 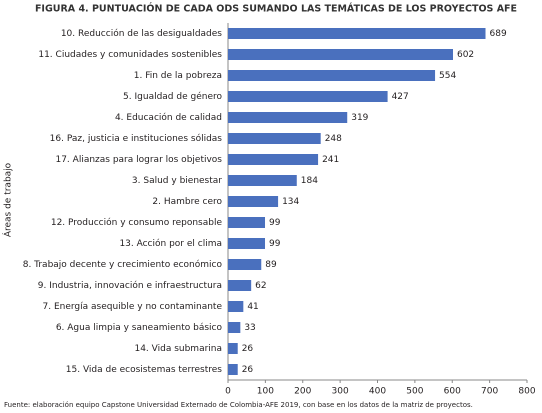 I want to click on value-label: 241, so click(x=330, y=160).